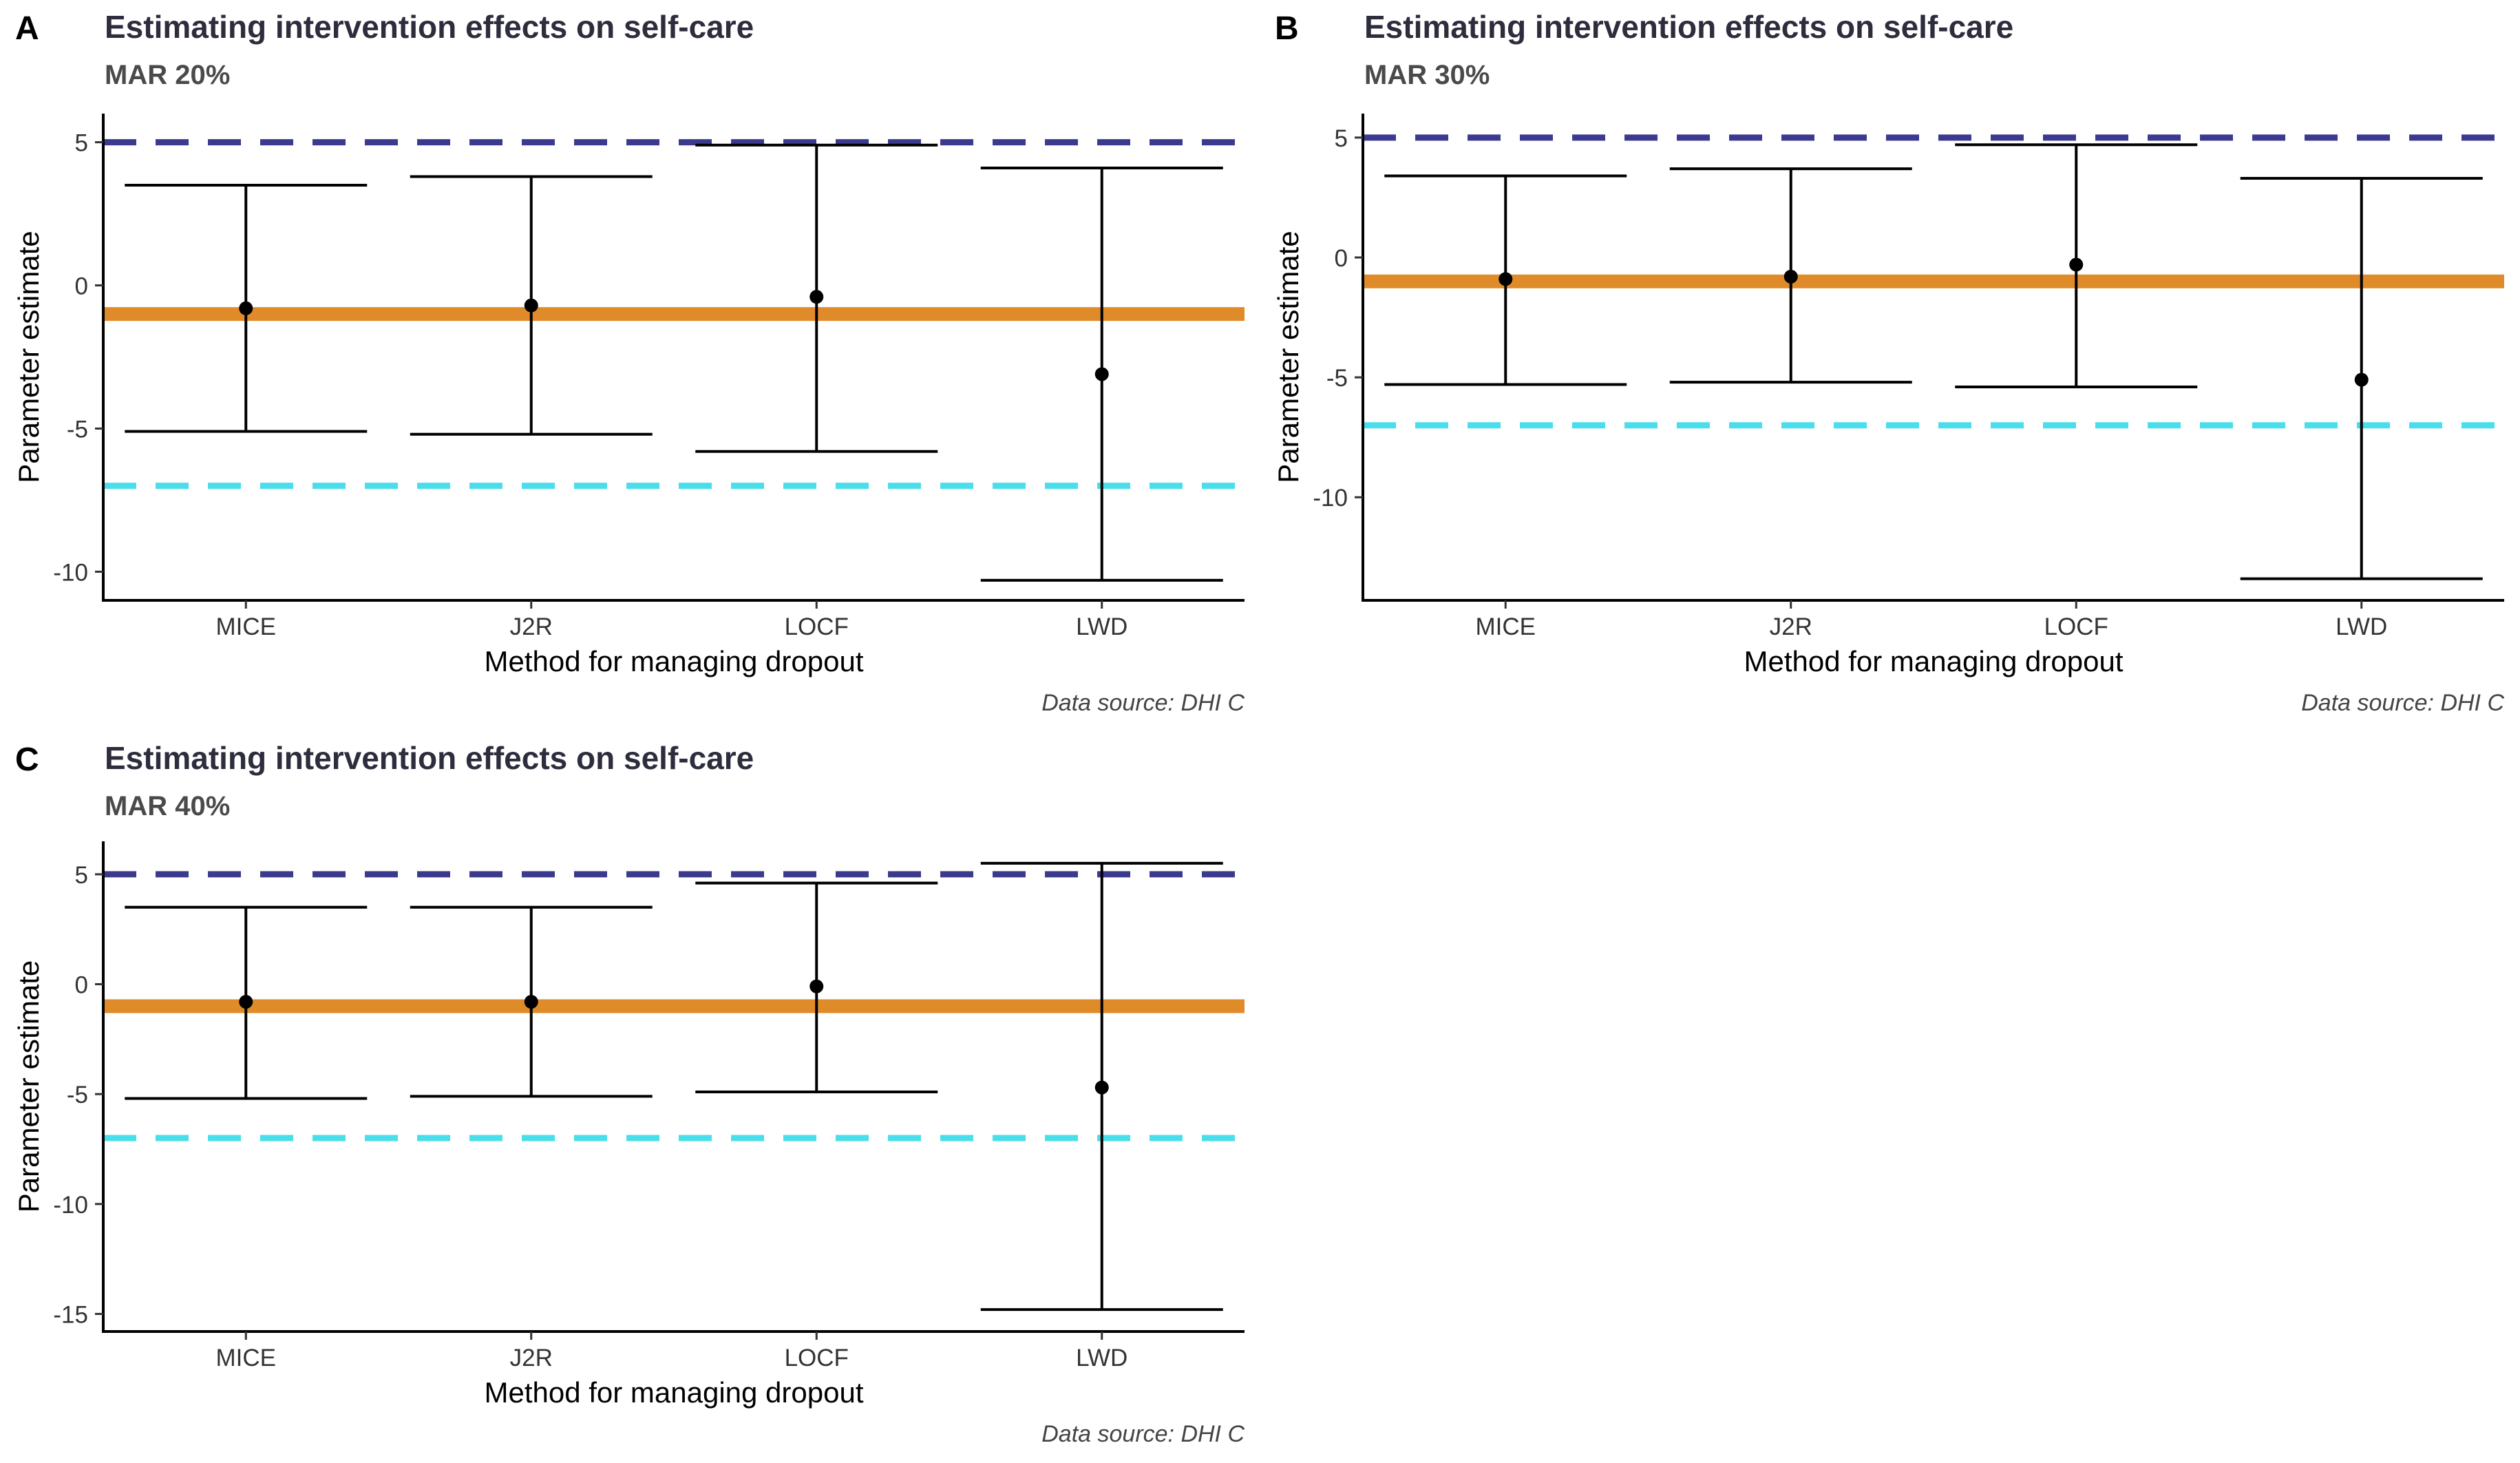  What do you see at coordinates (1287, 28) in the screenshot?
I see `panel-label: B` at bounding box center [1287, 28].